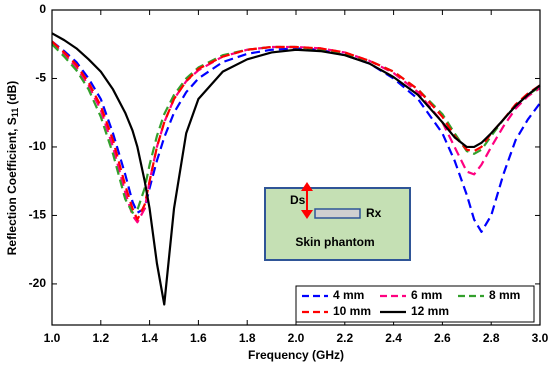 The width and height of the screenshot is (550, 368). I want to click on x-tick-label: 1.4, so click(149, 338).